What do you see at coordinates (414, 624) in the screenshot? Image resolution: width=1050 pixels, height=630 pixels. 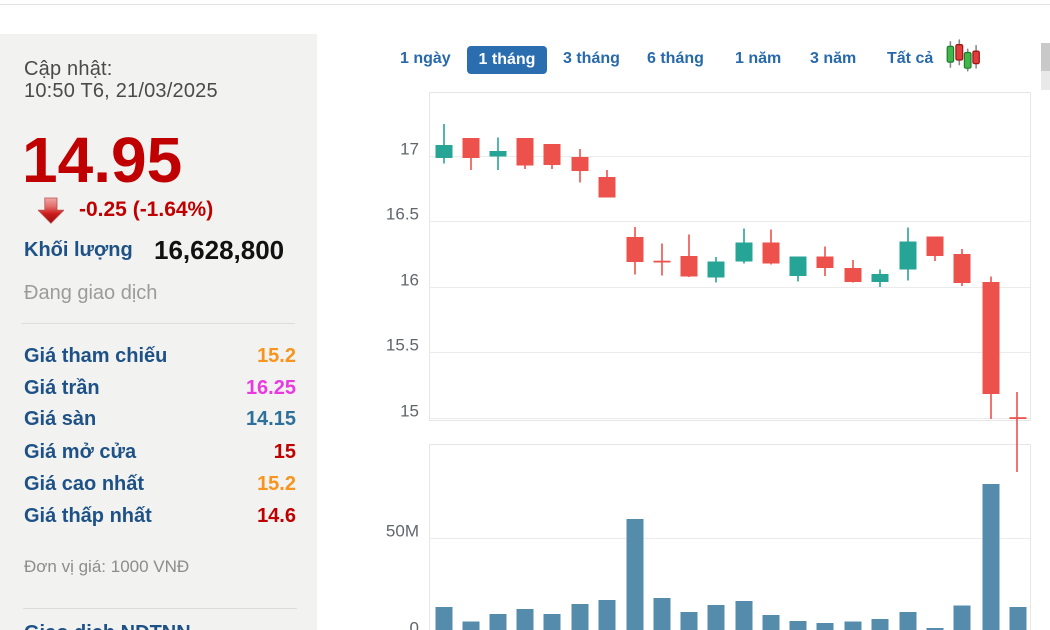 I see `svg-text: 0` at bounding box center [414, 624].